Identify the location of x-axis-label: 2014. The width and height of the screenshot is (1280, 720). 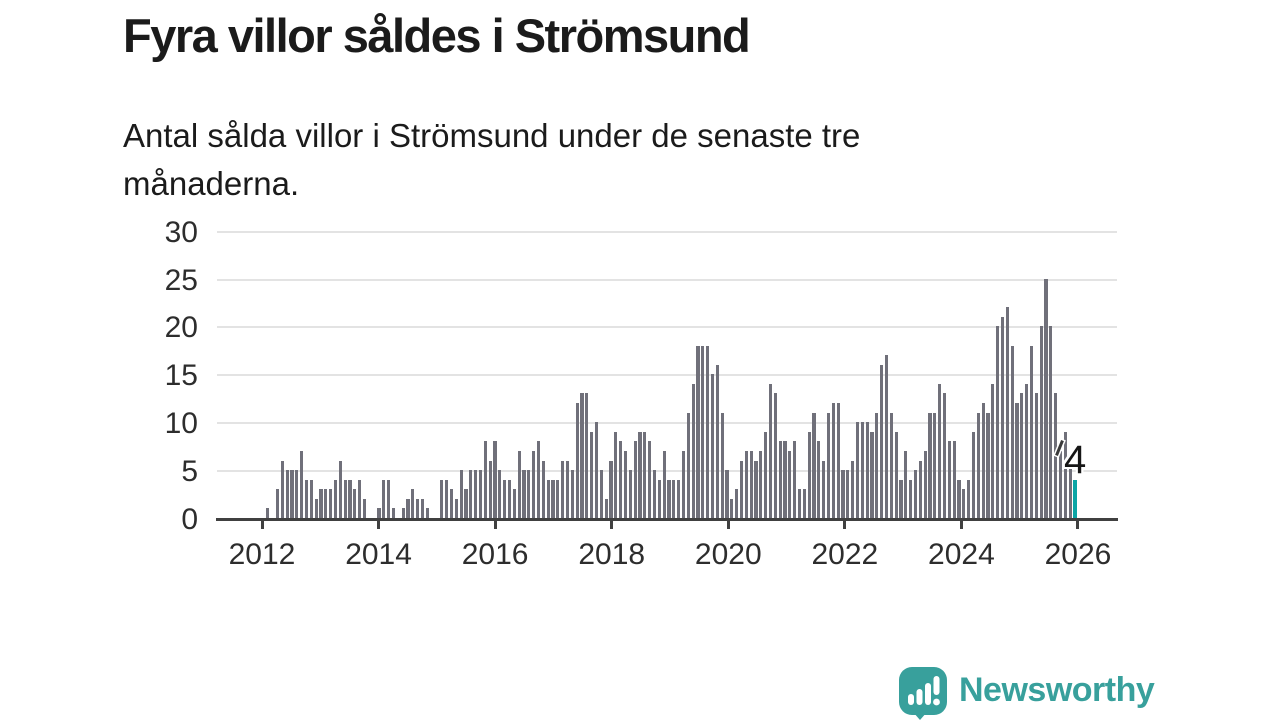
(378, 554).